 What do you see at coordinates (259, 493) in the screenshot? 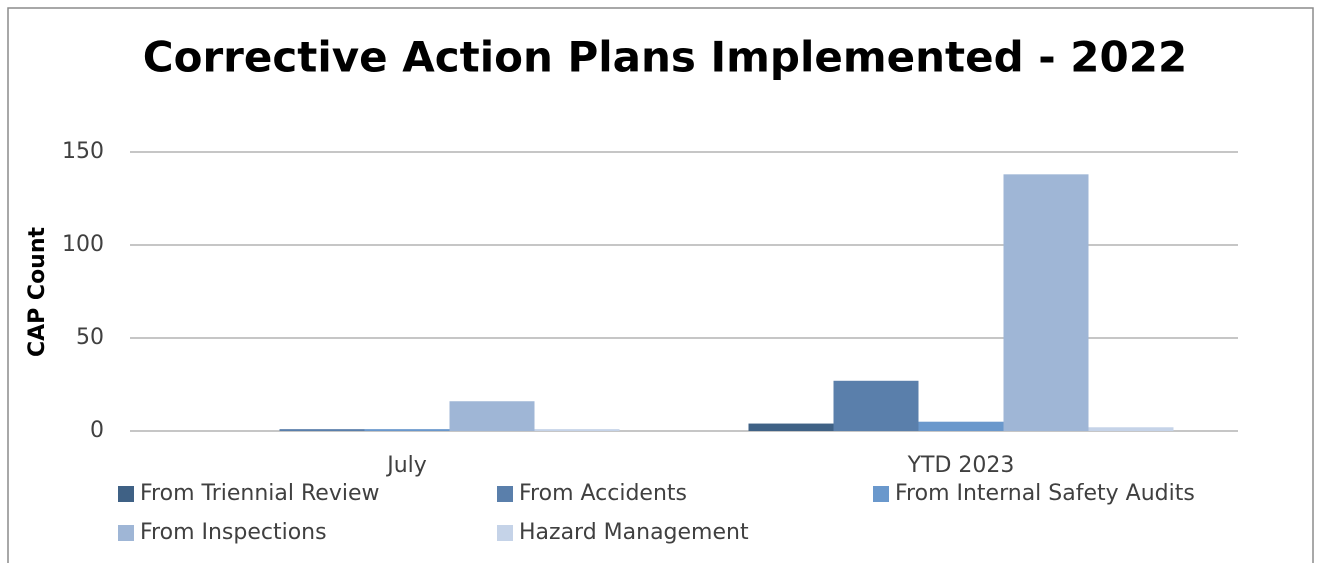
I see `legend-label: From Triennial Review` at bounding box center [259, 493].